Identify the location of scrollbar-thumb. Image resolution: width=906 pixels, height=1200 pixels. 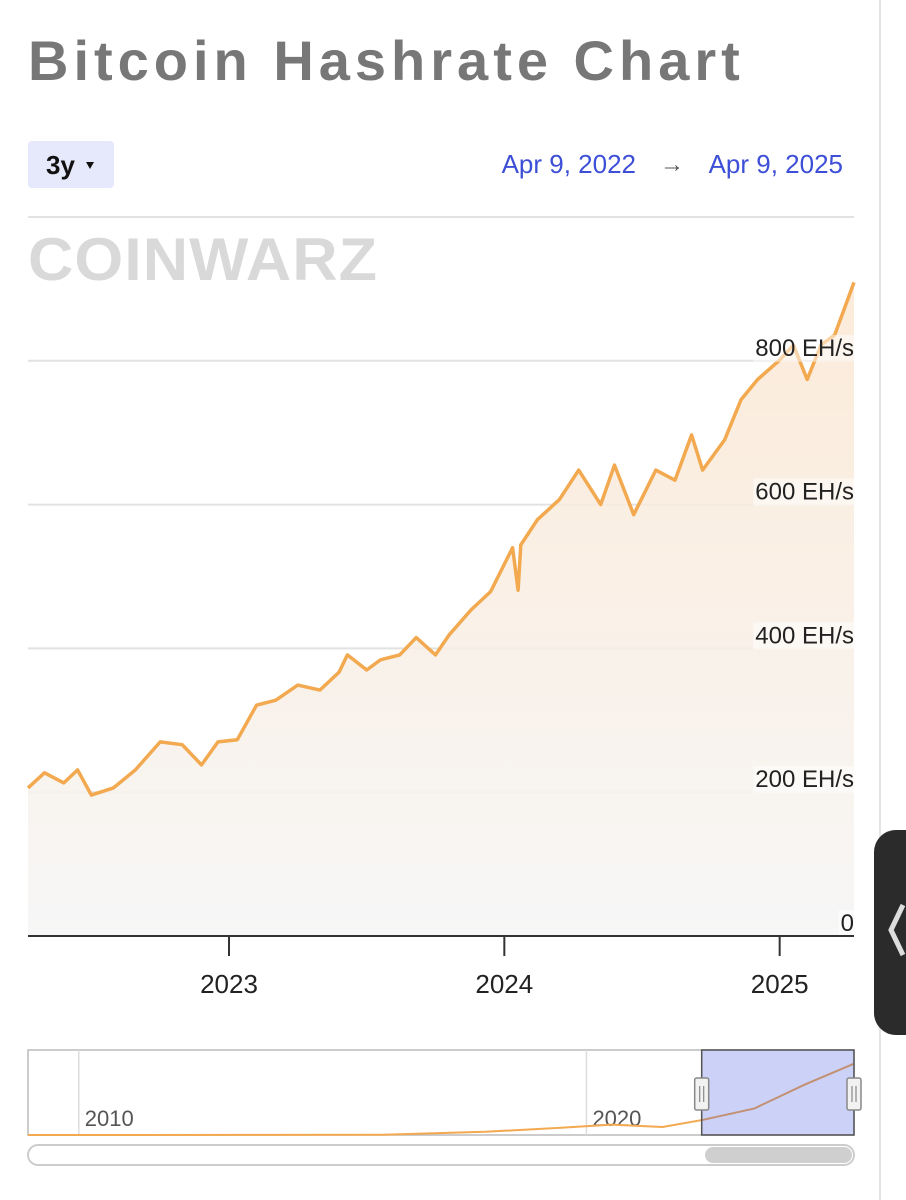
(778, 1155).